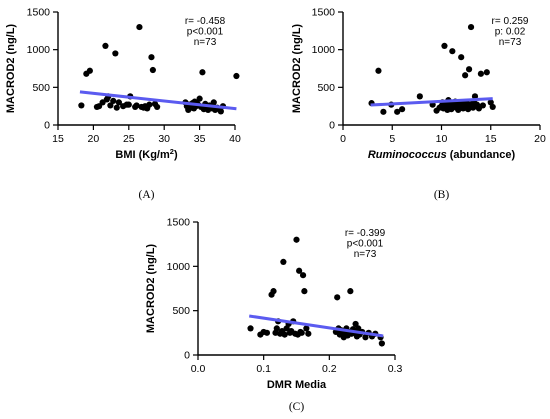 The image size is (550, 419). What do you see at coordinates (395, 369) in the screenshot?
I see `x-tick-label: 0.3` at bounding box center [395, 369].